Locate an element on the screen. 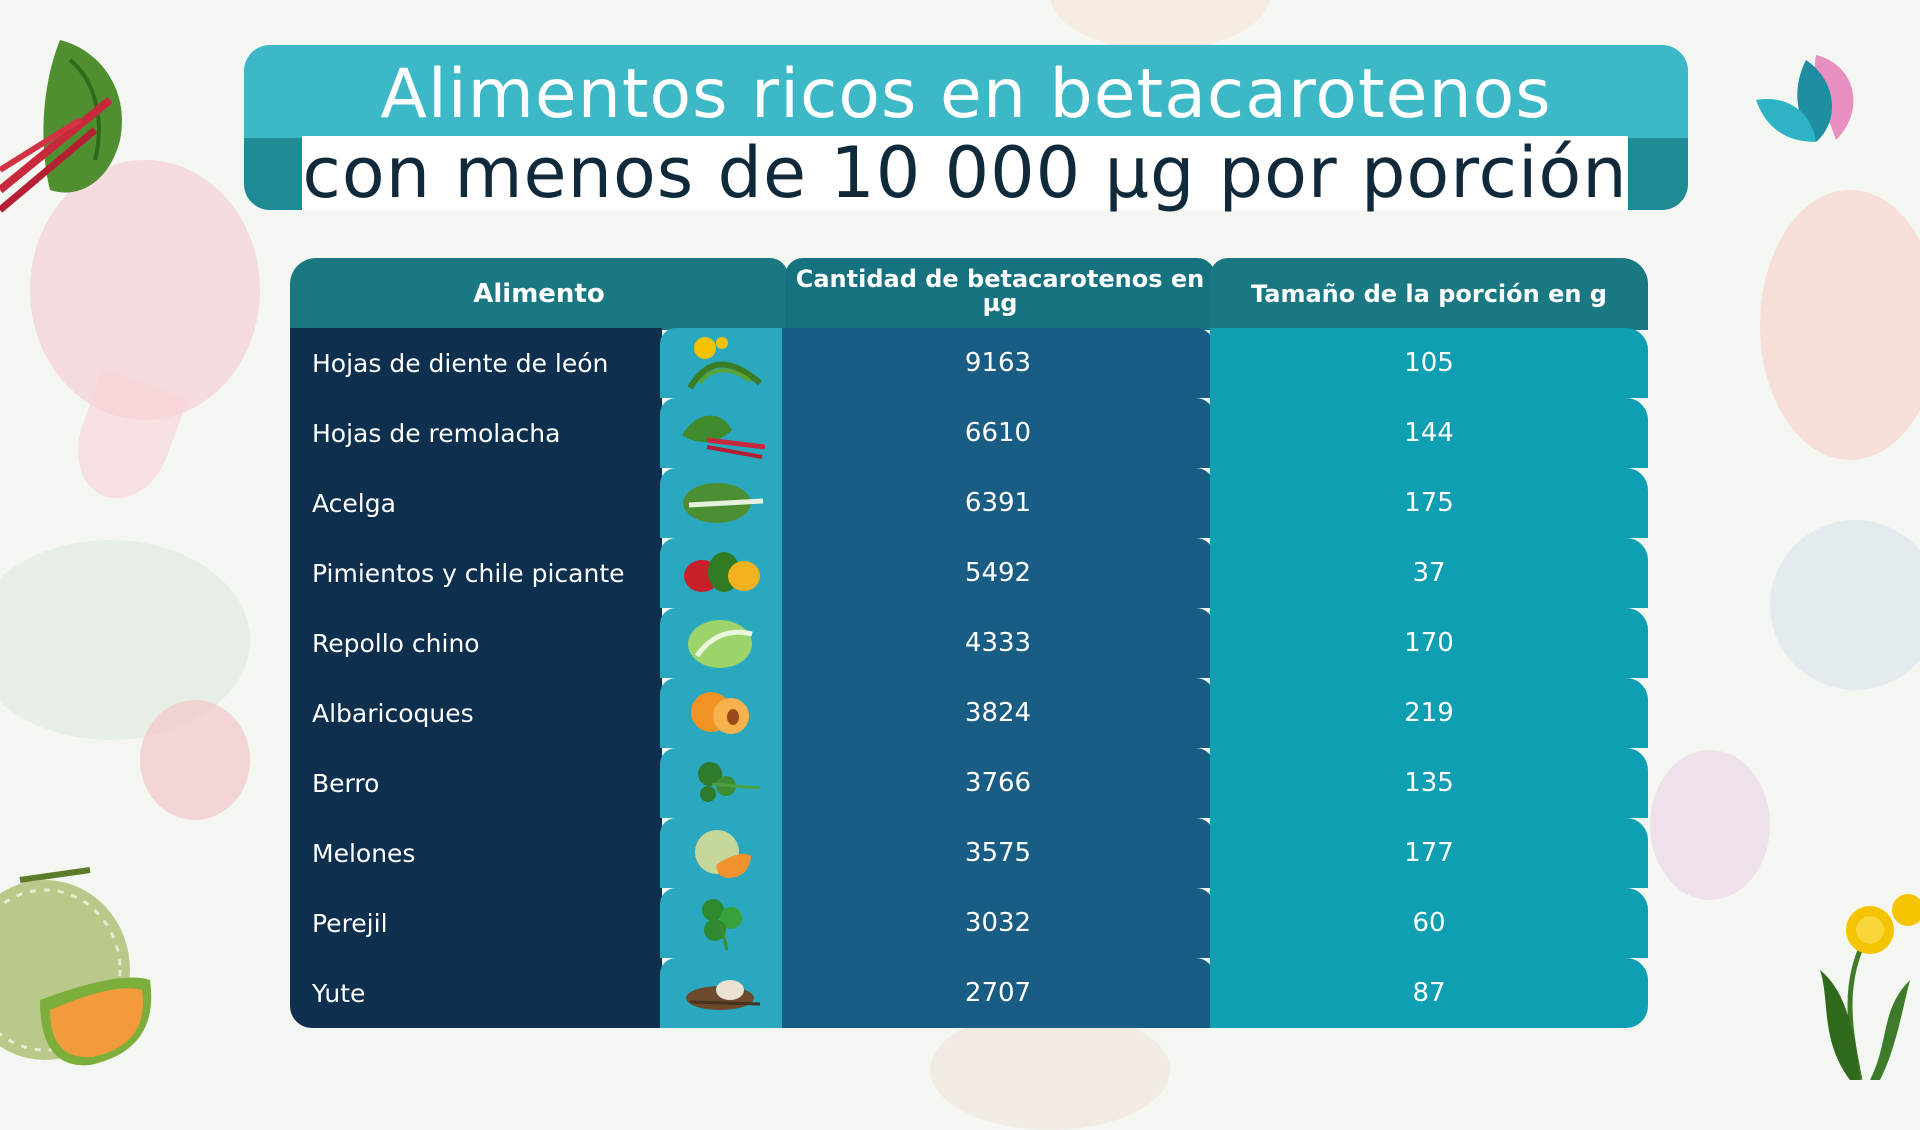 Image resolution: width=1920 pixels, height=1130 pixels. food-name: Yute is located at coordinates (476, 993).